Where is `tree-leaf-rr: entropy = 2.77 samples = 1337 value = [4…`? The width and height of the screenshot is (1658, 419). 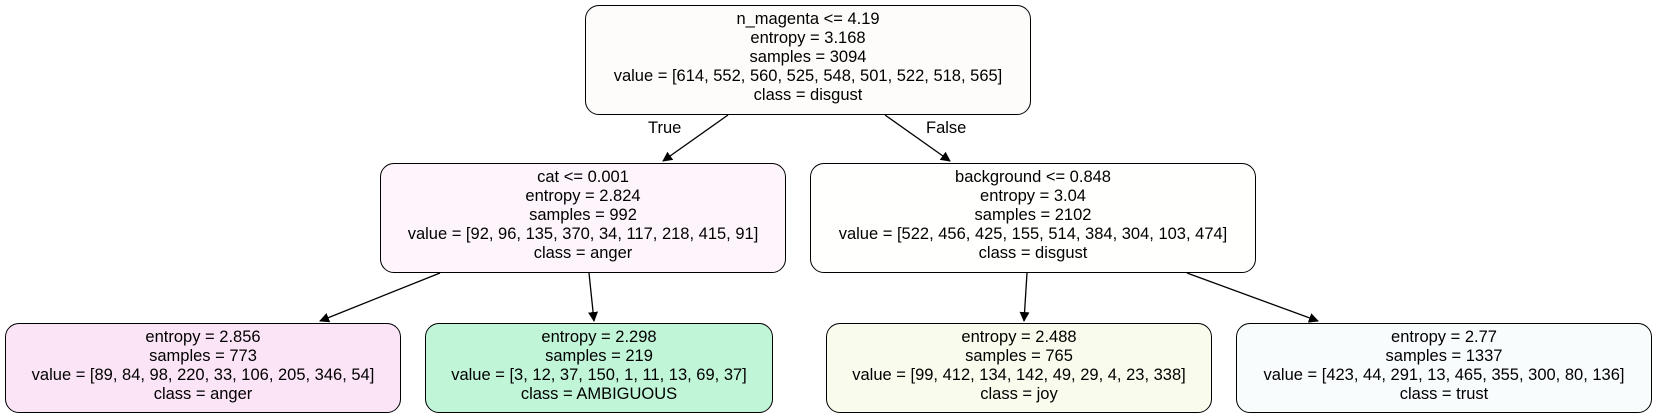 tree-leaf-rr: entropy = 2.77 samples = 1337 value = [4… is located at coordinates (1444, 368).